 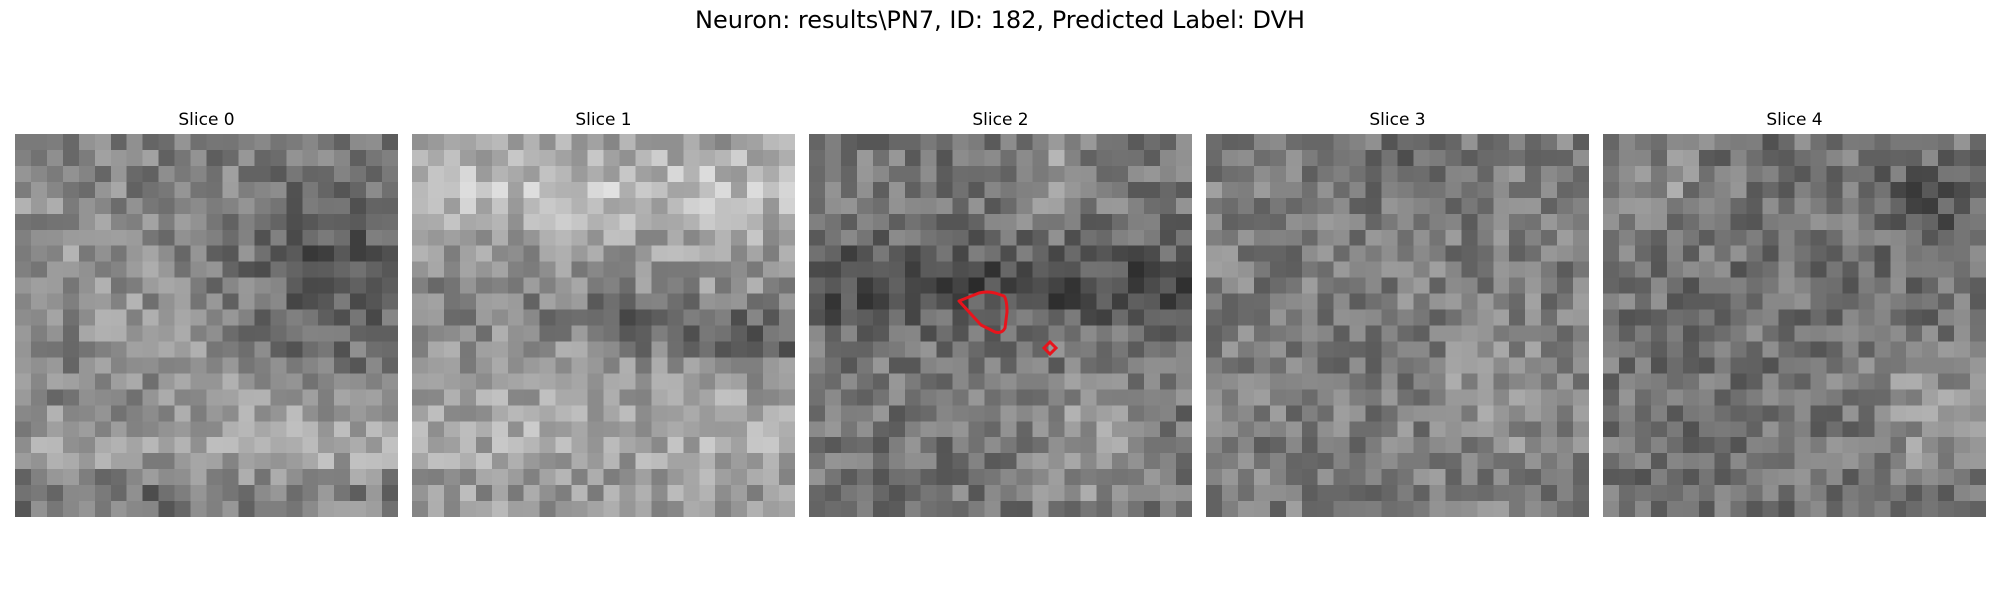 I want to click on roi-contour, so click(x=983, y=312).